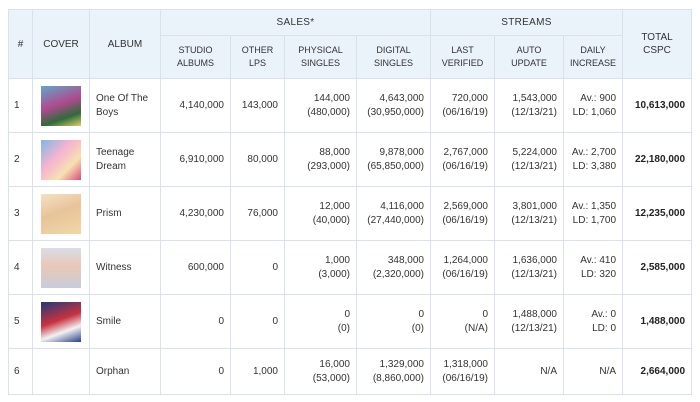 The height and width of the screenshot is (402, 700). Describe the element at coordinates (257, 105) in the screenshot. I see `other-lps-cell: 143,000` at that location.